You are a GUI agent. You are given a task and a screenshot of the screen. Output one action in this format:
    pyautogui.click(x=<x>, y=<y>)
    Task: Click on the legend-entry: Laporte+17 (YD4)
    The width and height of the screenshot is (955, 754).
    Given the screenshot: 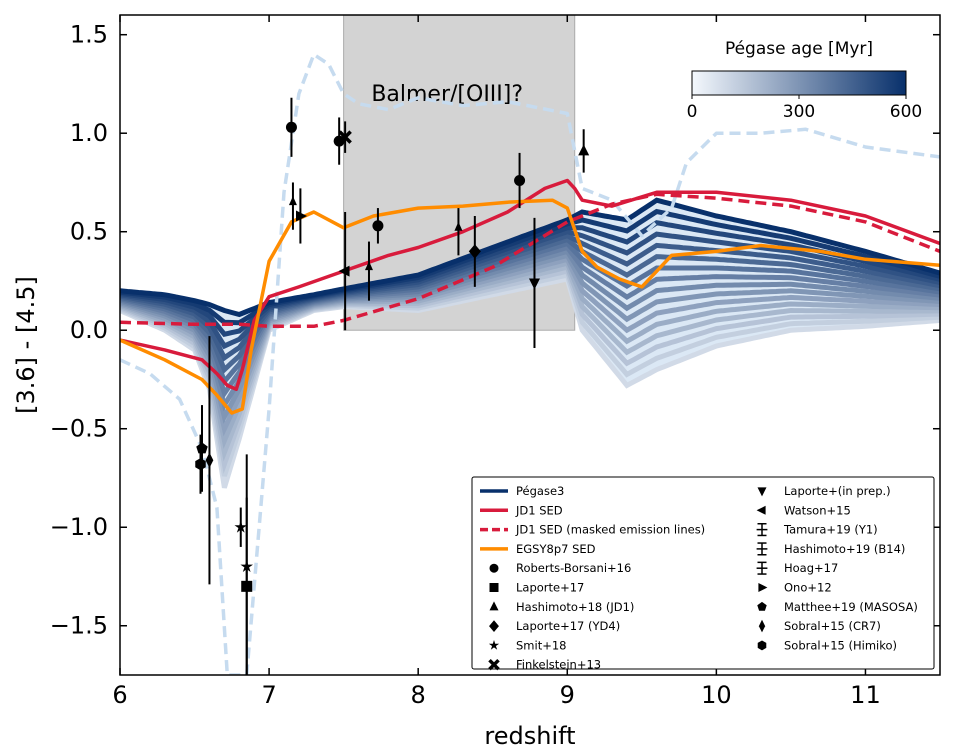 What is the action you would take?
    pyautogui.click(x=554, y=626)
    